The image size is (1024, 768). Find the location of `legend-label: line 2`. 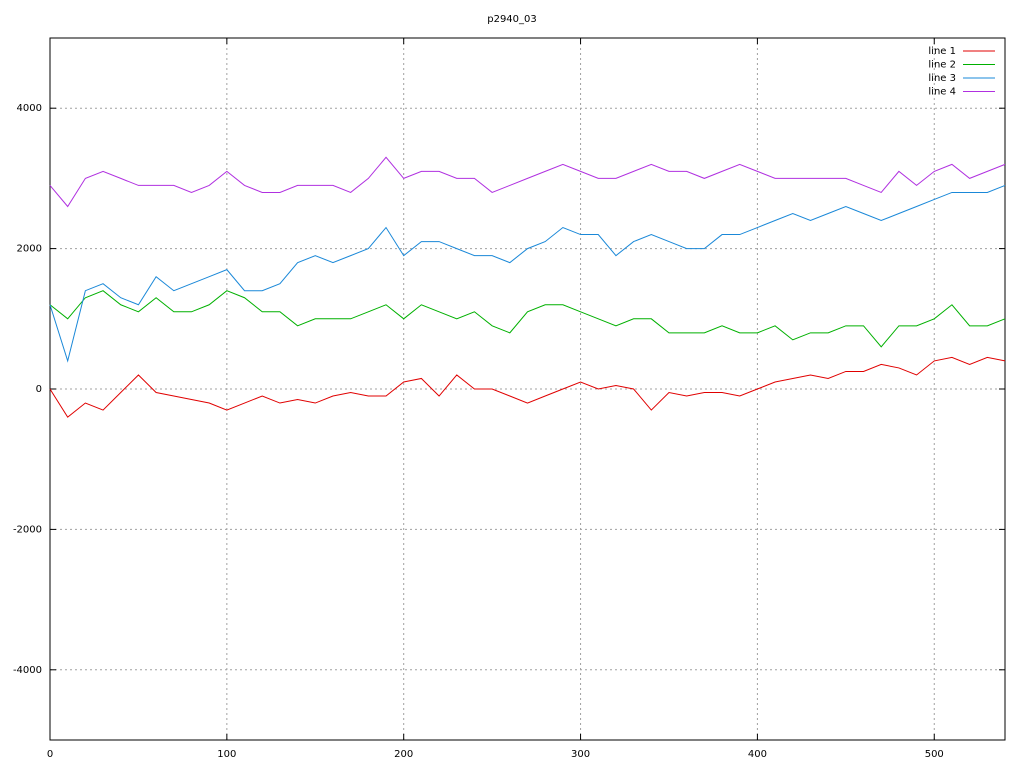

legend-label: line 2 is located at coordinates (942, 65).